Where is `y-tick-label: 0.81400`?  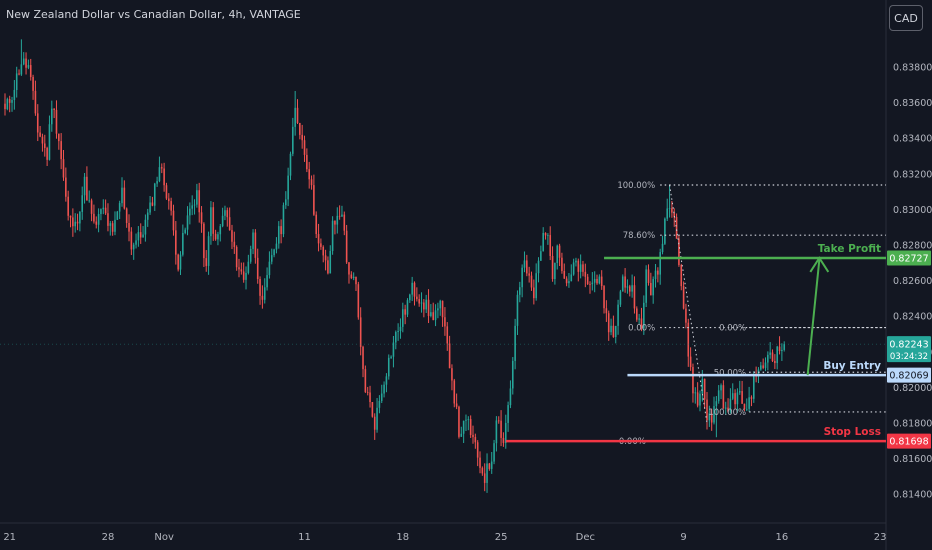 y-tick-label: 0.81400 is located at coordinates (912, 495).